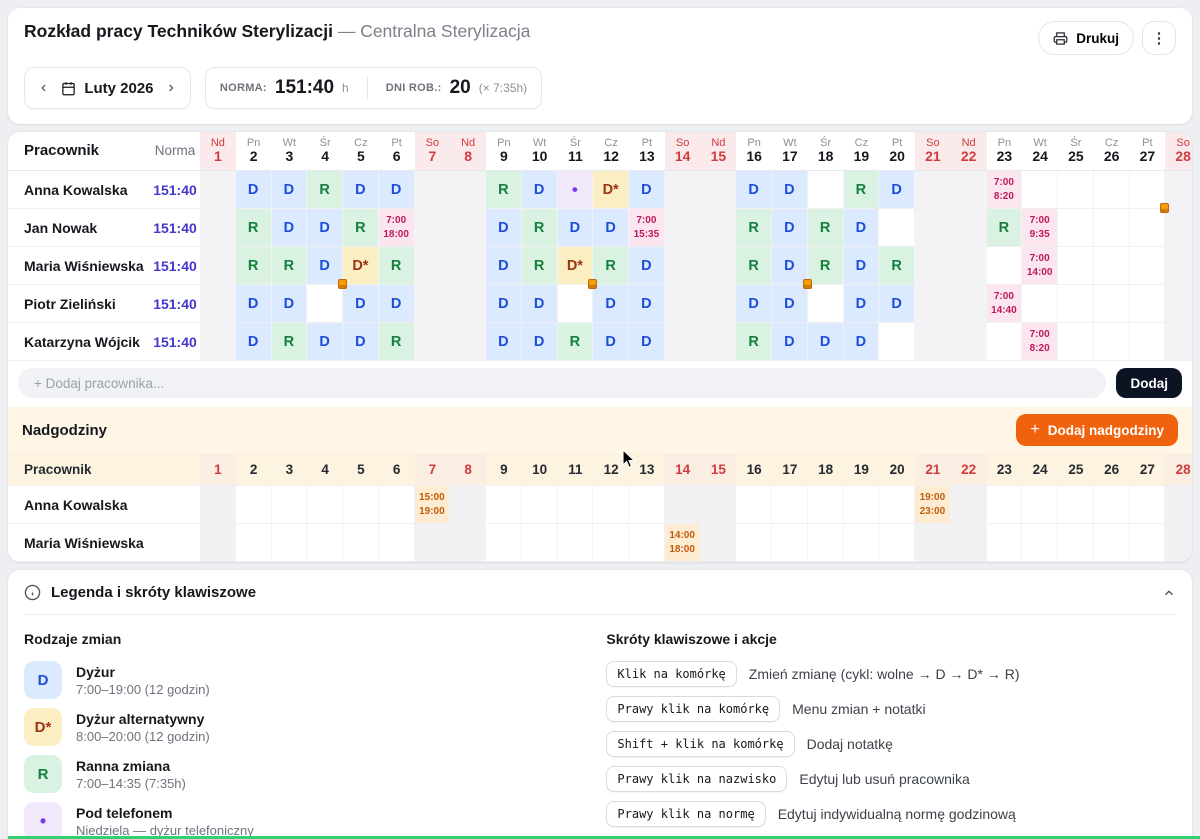  What do you see at coordinates (396, 228) in the screenshot?
I see `shift-cell: 7:00 18:00` at bounding box center [396, 228].